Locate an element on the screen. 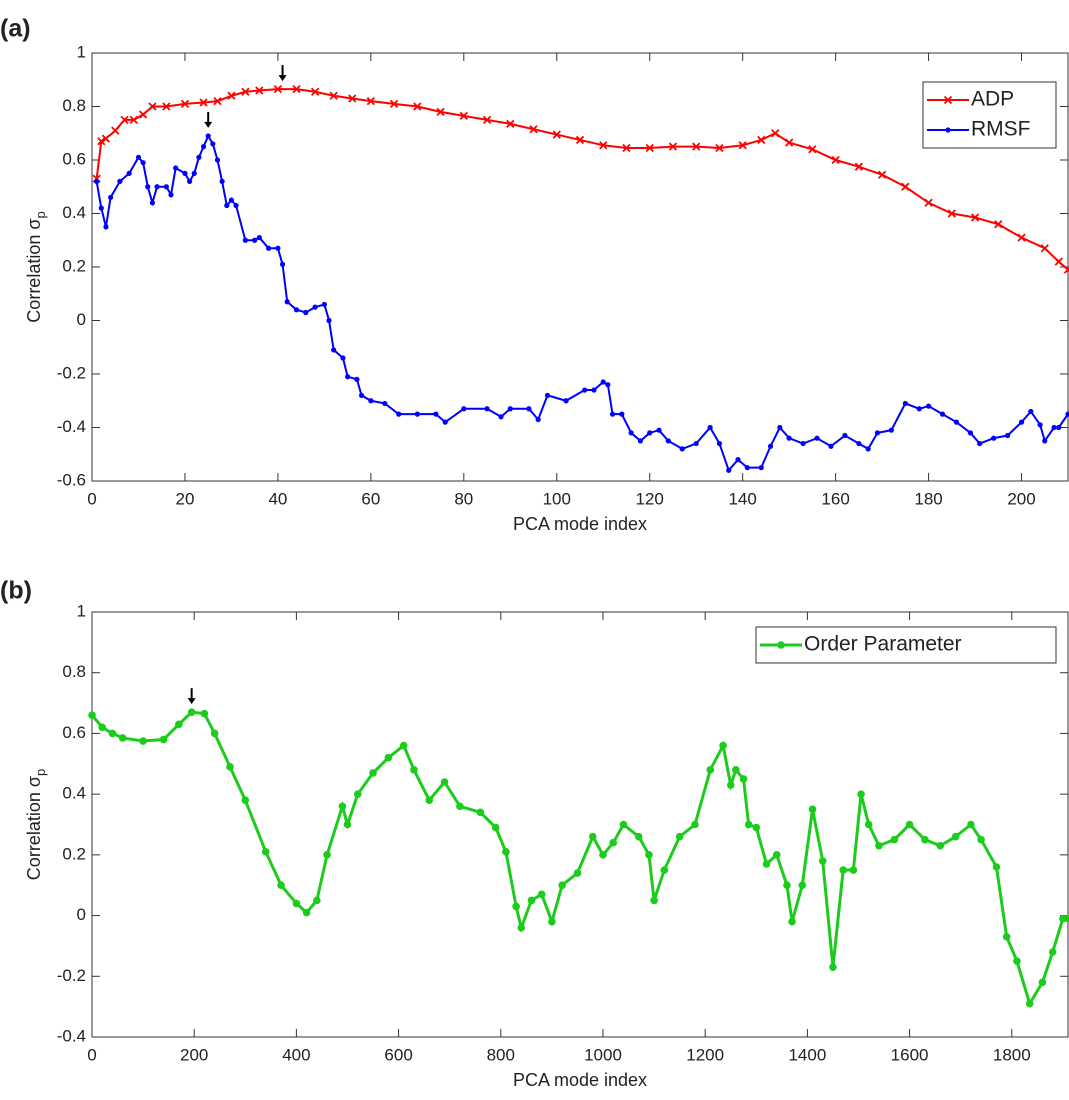 The image size is (1069, 1100). x-tick-label: 800 is located at coordinates (501, 1054).